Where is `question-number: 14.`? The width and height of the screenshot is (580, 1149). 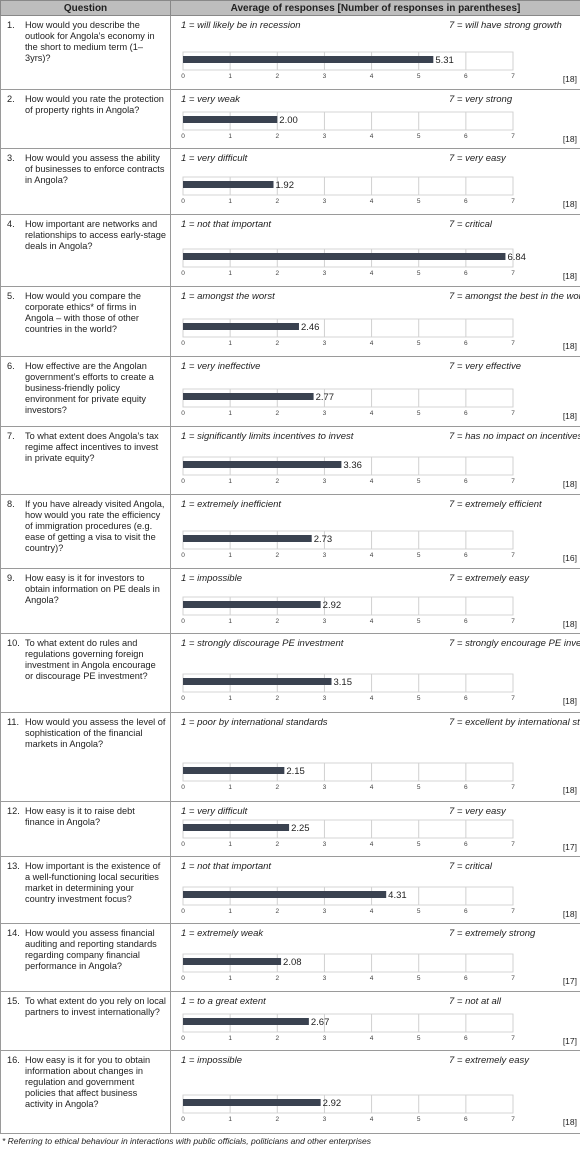 question-number: 14. is located at coordinates (13, 933).